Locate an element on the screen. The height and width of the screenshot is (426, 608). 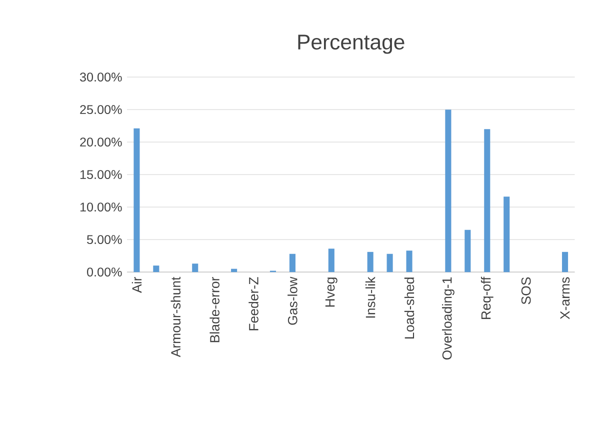
x-tick-label: Armour-shunt is located at coordinates (175, 317).